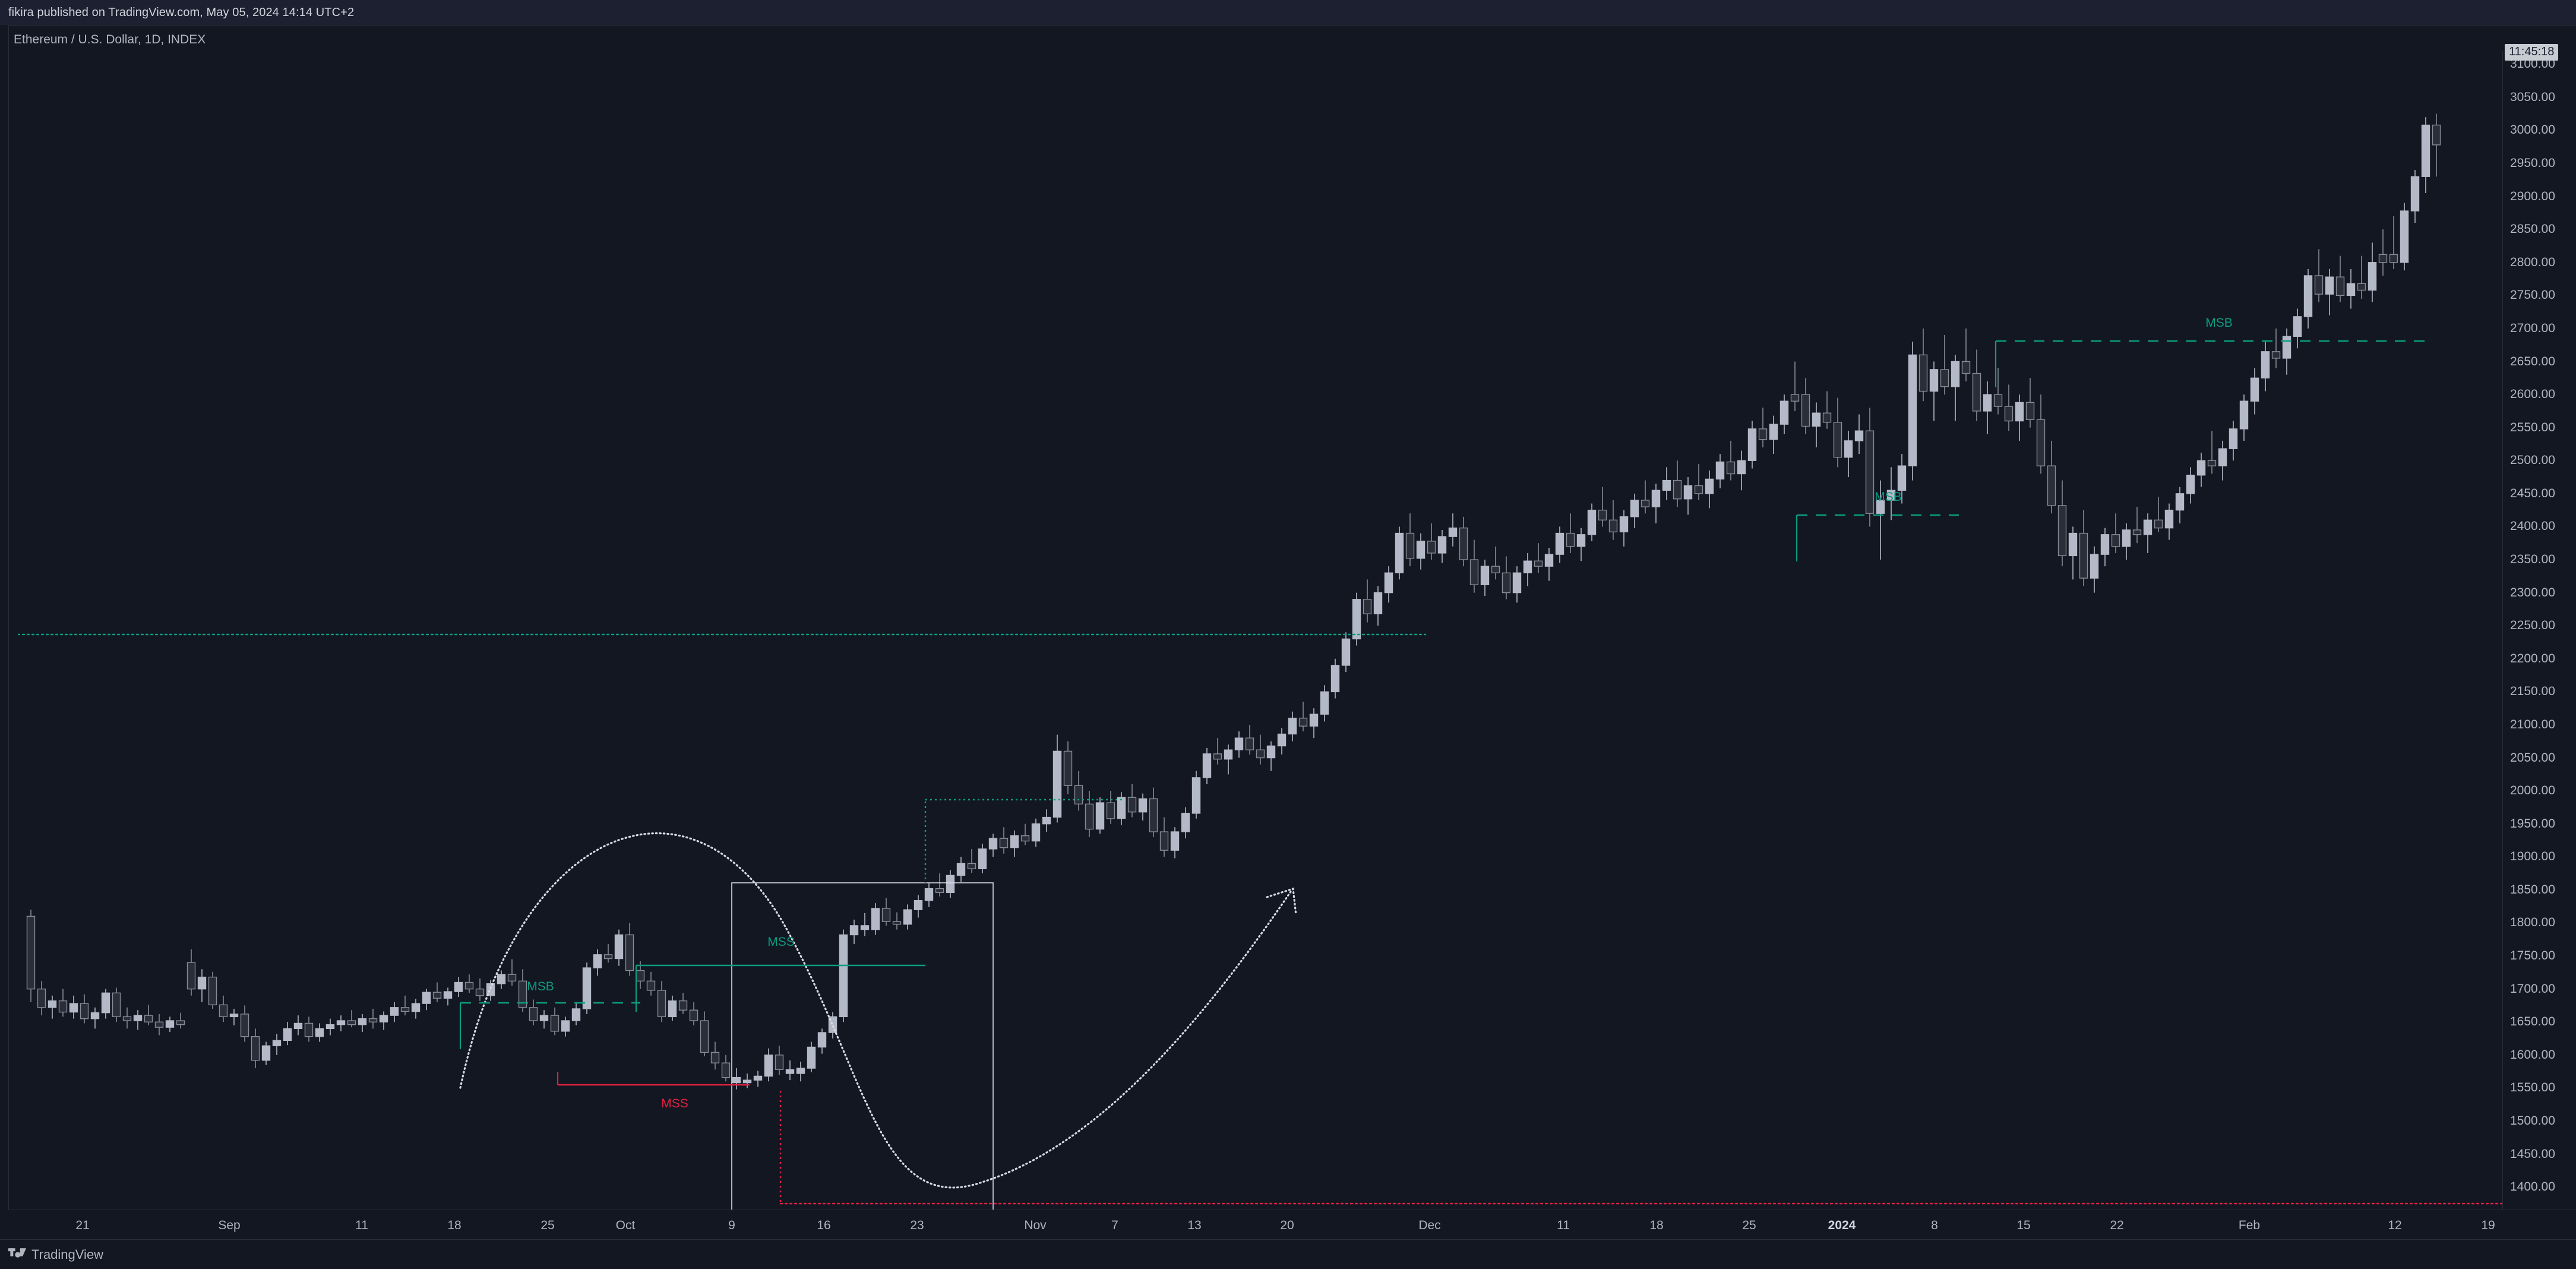 This screenshot has height=1269, width=2576. What do you see at coordinates (862, 1057) in the screenshot?
I see `drawing-white-rectangle-box` at bounding box center [862, 1057].